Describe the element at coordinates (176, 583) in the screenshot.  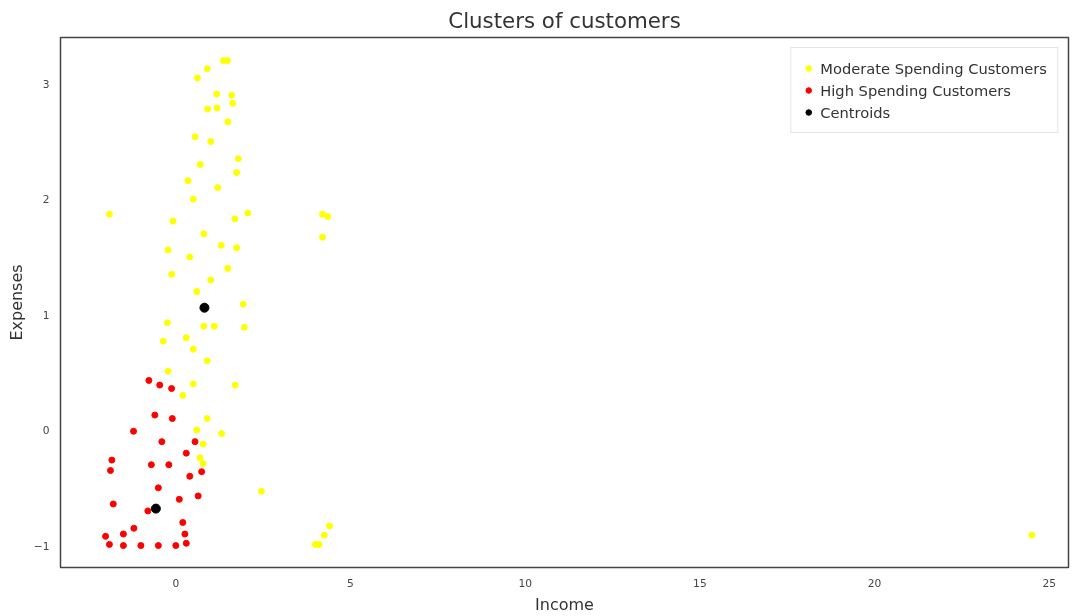
I see `x-tick-label: 0` at that location.